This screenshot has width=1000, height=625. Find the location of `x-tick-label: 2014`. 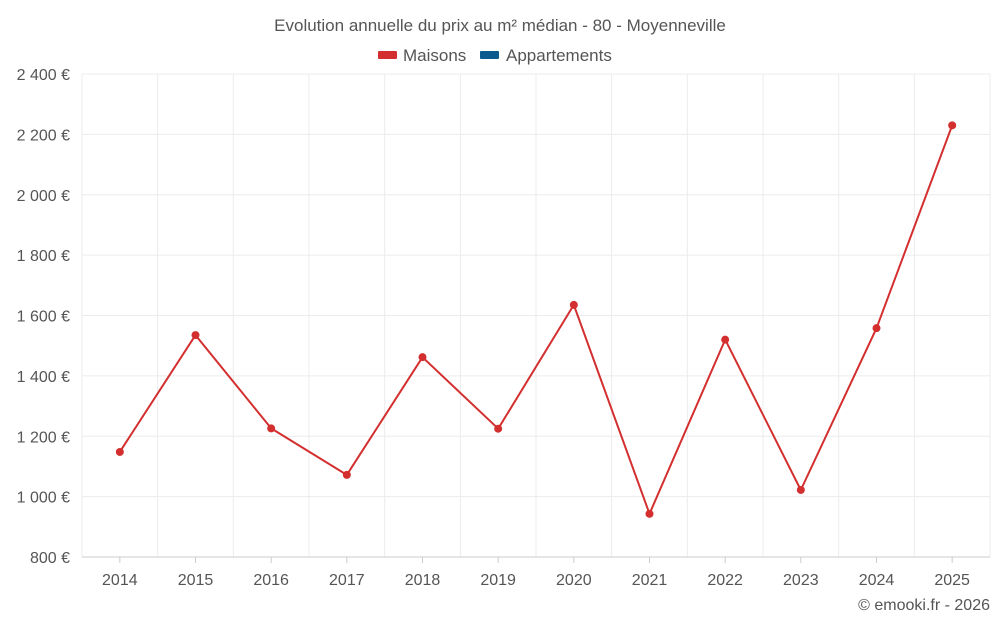

x-tick-label: 2014 is located at coordinates (120, 580).